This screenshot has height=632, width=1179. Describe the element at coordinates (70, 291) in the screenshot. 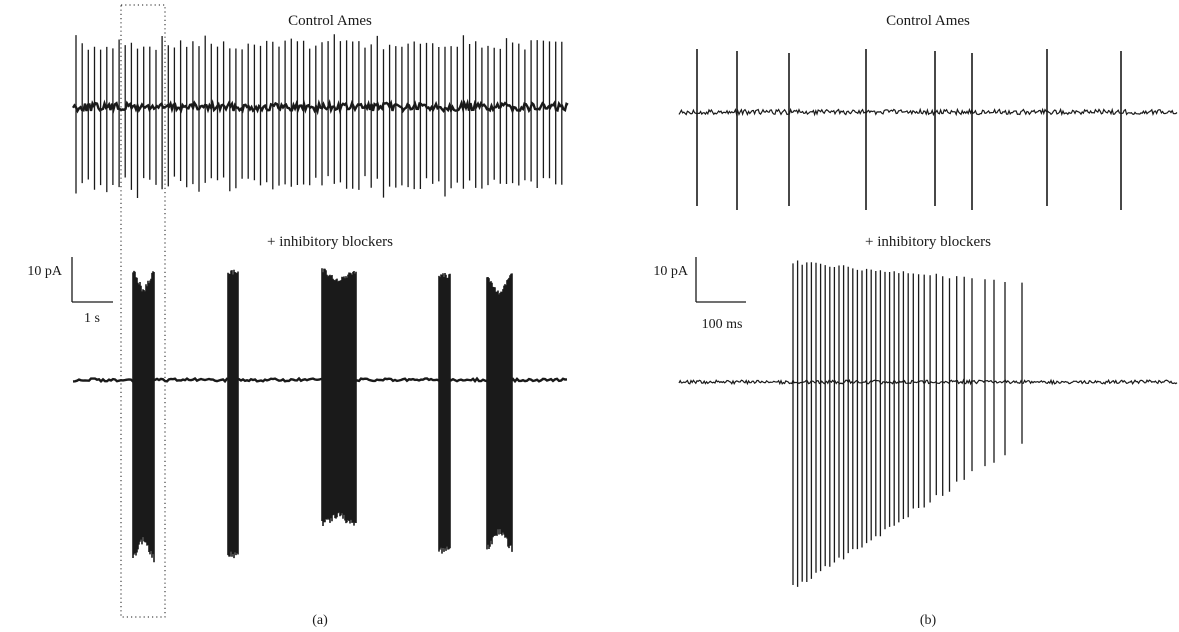

I see `panel-a-scale-bar: 10 pA 1 s` at that location.